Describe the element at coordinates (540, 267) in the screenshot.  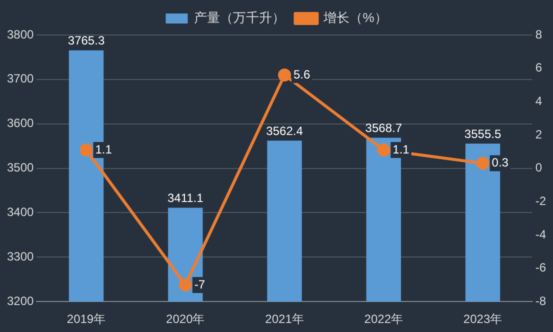
I see `y2-tick-label: -6` at that location.